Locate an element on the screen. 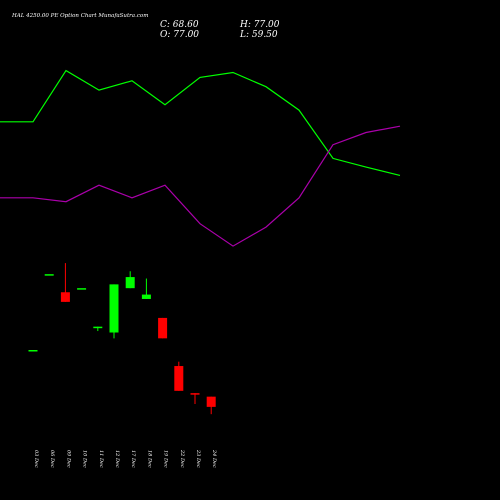  close-label: C: 68.60 is located at coordinates (179, 25).